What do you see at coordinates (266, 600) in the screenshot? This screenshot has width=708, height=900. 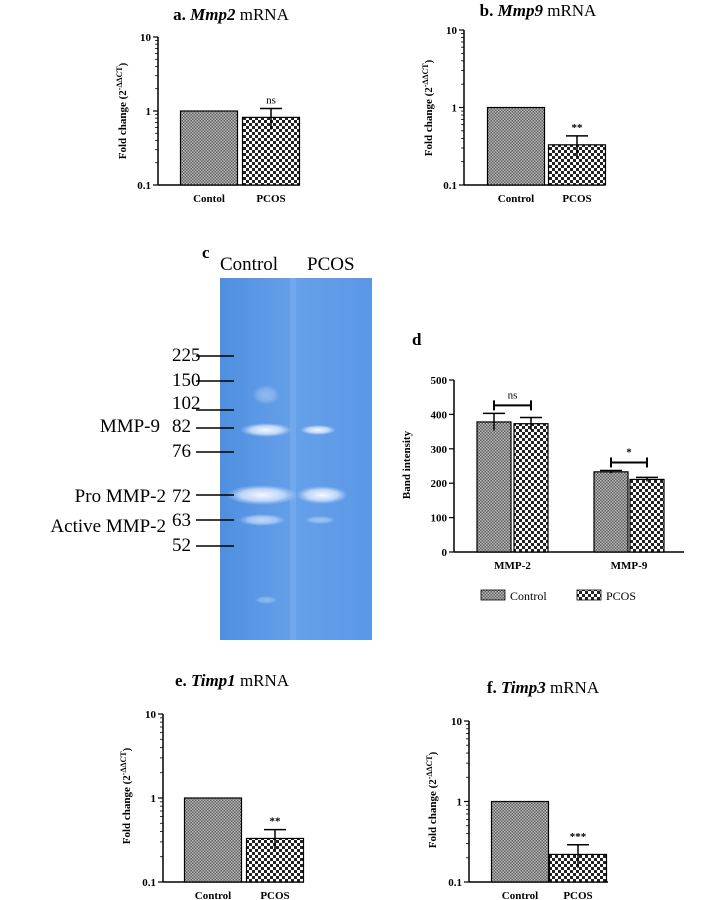 I see `gel-smear-lower` at bounding box center [266, 600].